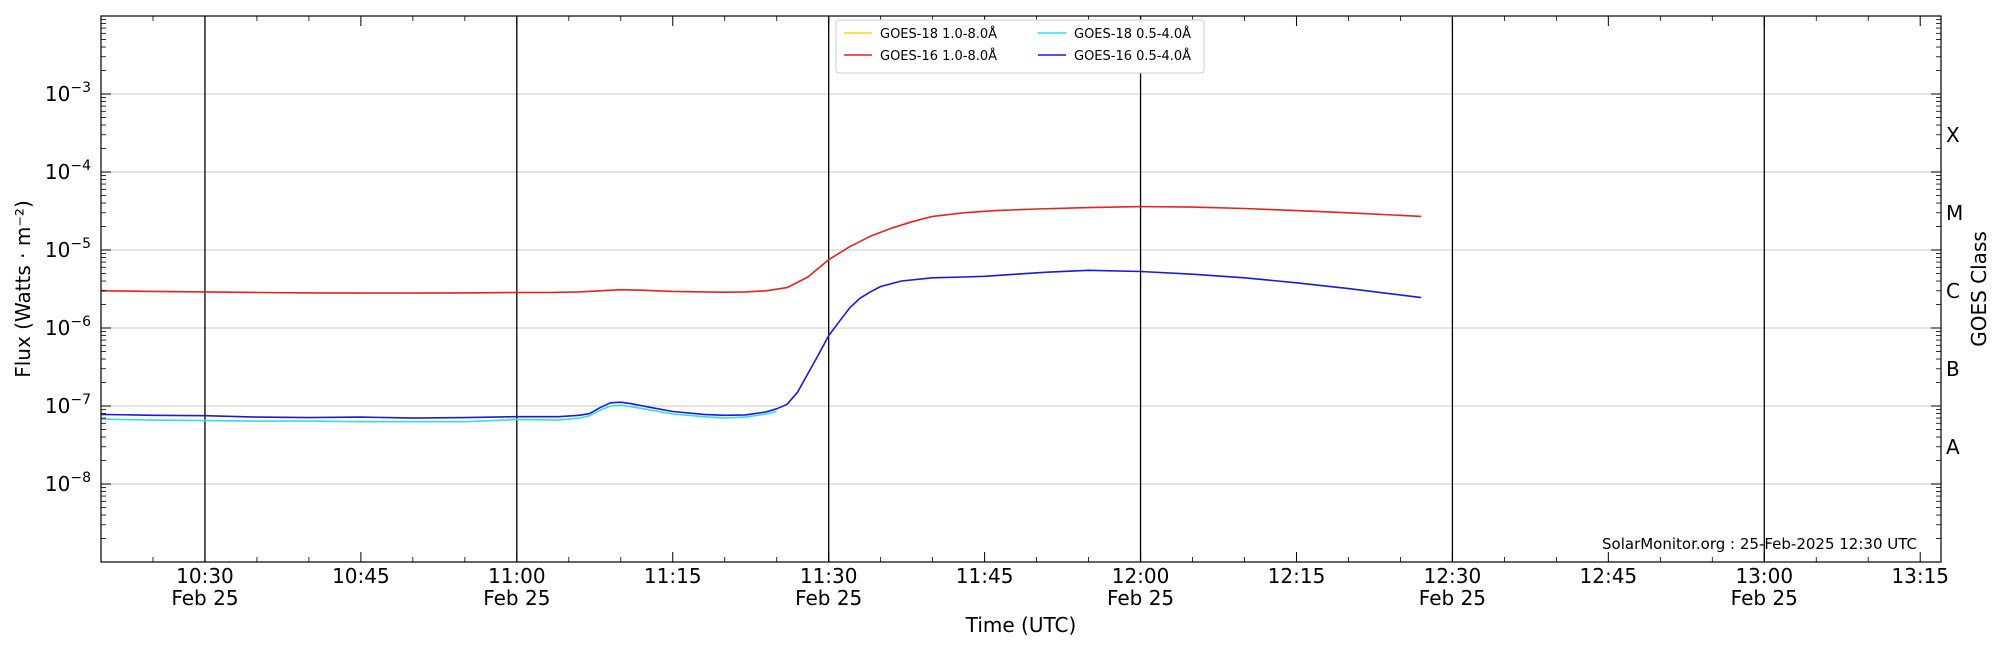 The height and width of the screenshot is (650, 2000). What do you see at coordinates (361, 576) in the screenshot?
I see `x-tick-label: 10:45` at bounding box center [361, 576].